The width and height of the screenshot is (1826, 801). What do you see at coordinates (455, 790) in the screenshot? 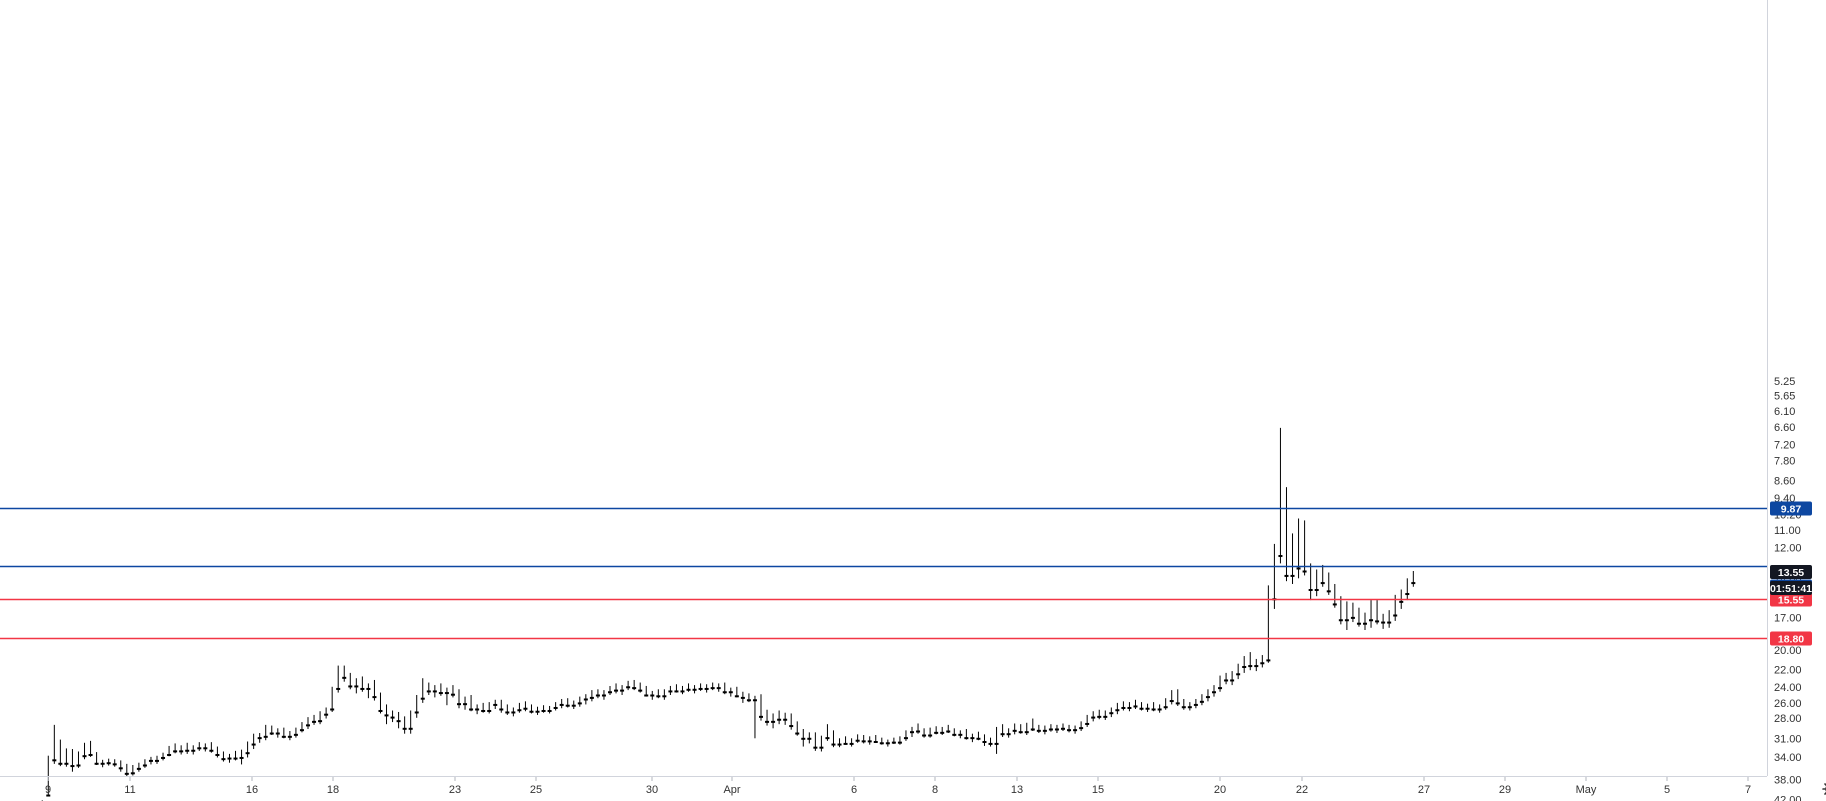
I see `time-tick-label: 23` at bounding box center [455, 790].